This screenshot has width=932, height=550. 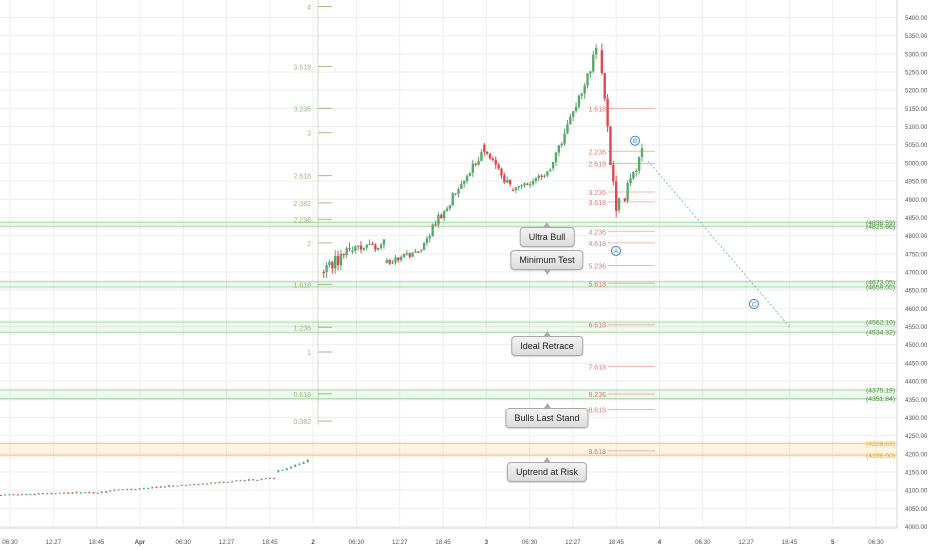 What do you see at coordinates (916, 218) in the screenshot?
I see `price-axis-label: 4850.00` at bounding box center [916, 218].